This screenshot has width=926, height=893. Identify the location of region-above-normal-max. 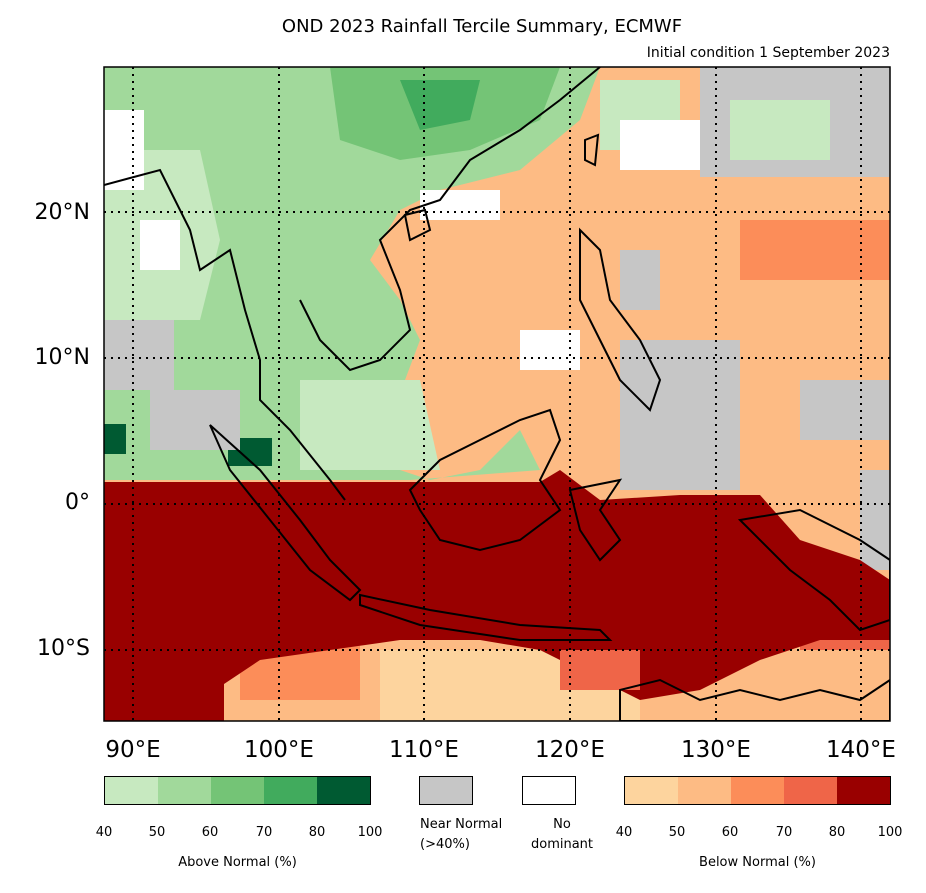
(115, 439).